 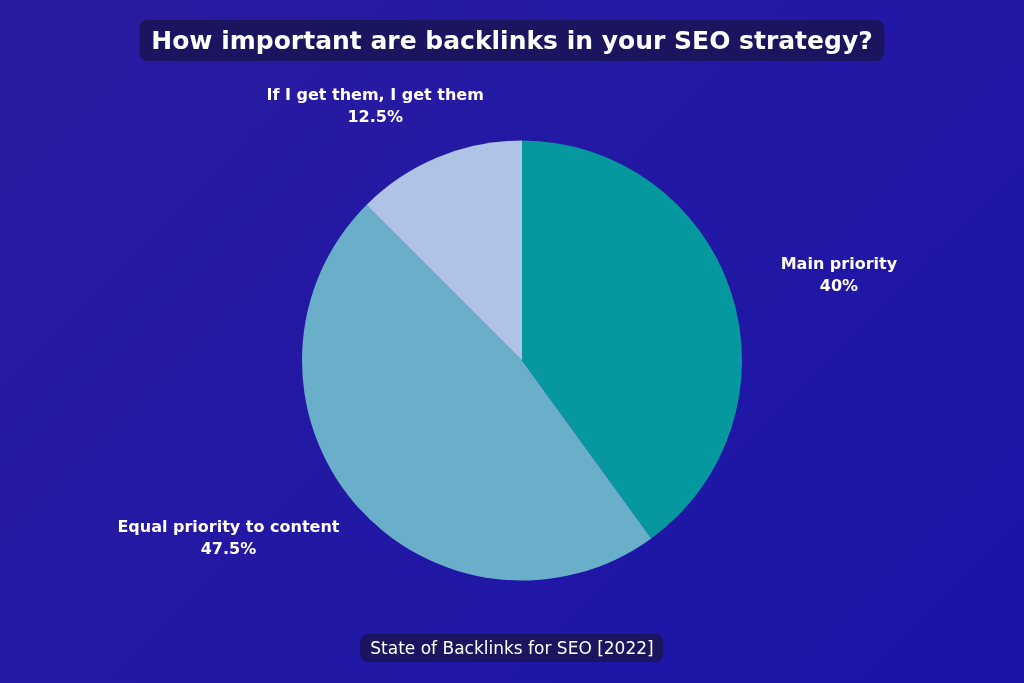 What do you see at coordinates (375, 94) in the screenshot?
I see `slice-label: If I get them, I get them` at bounding box center [375, 94].